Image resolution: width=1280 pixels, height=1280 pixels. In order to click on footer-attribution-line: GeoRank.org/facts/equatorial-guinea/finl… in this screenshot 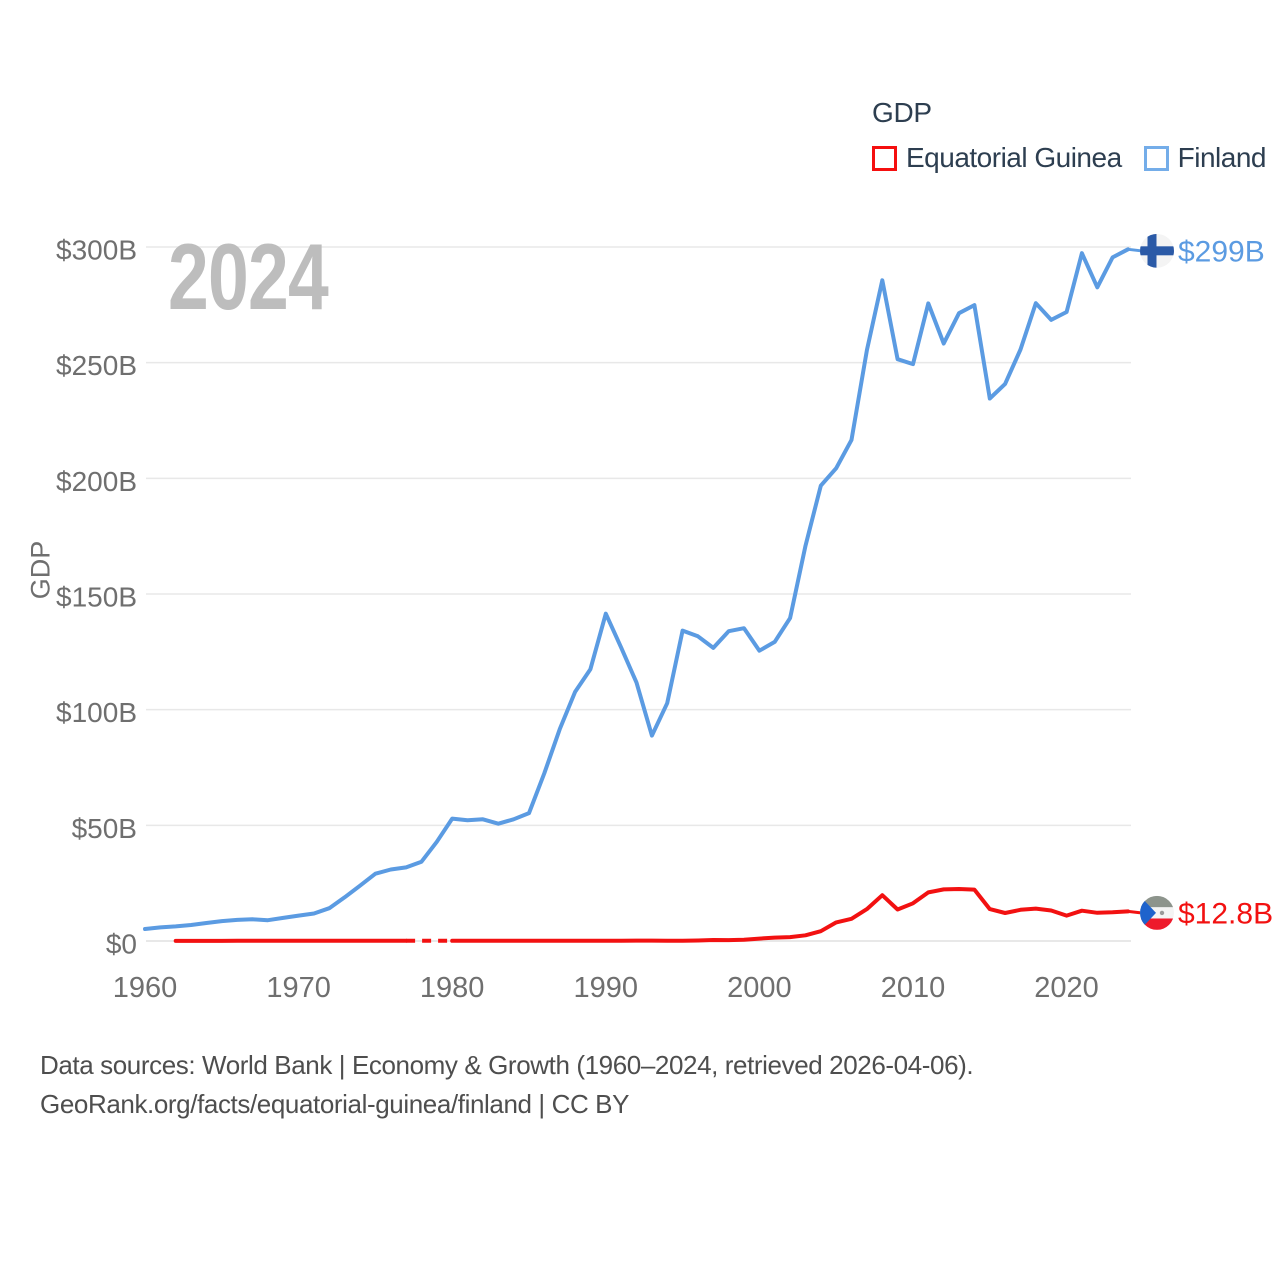, I will do `click(335, 1104)`.